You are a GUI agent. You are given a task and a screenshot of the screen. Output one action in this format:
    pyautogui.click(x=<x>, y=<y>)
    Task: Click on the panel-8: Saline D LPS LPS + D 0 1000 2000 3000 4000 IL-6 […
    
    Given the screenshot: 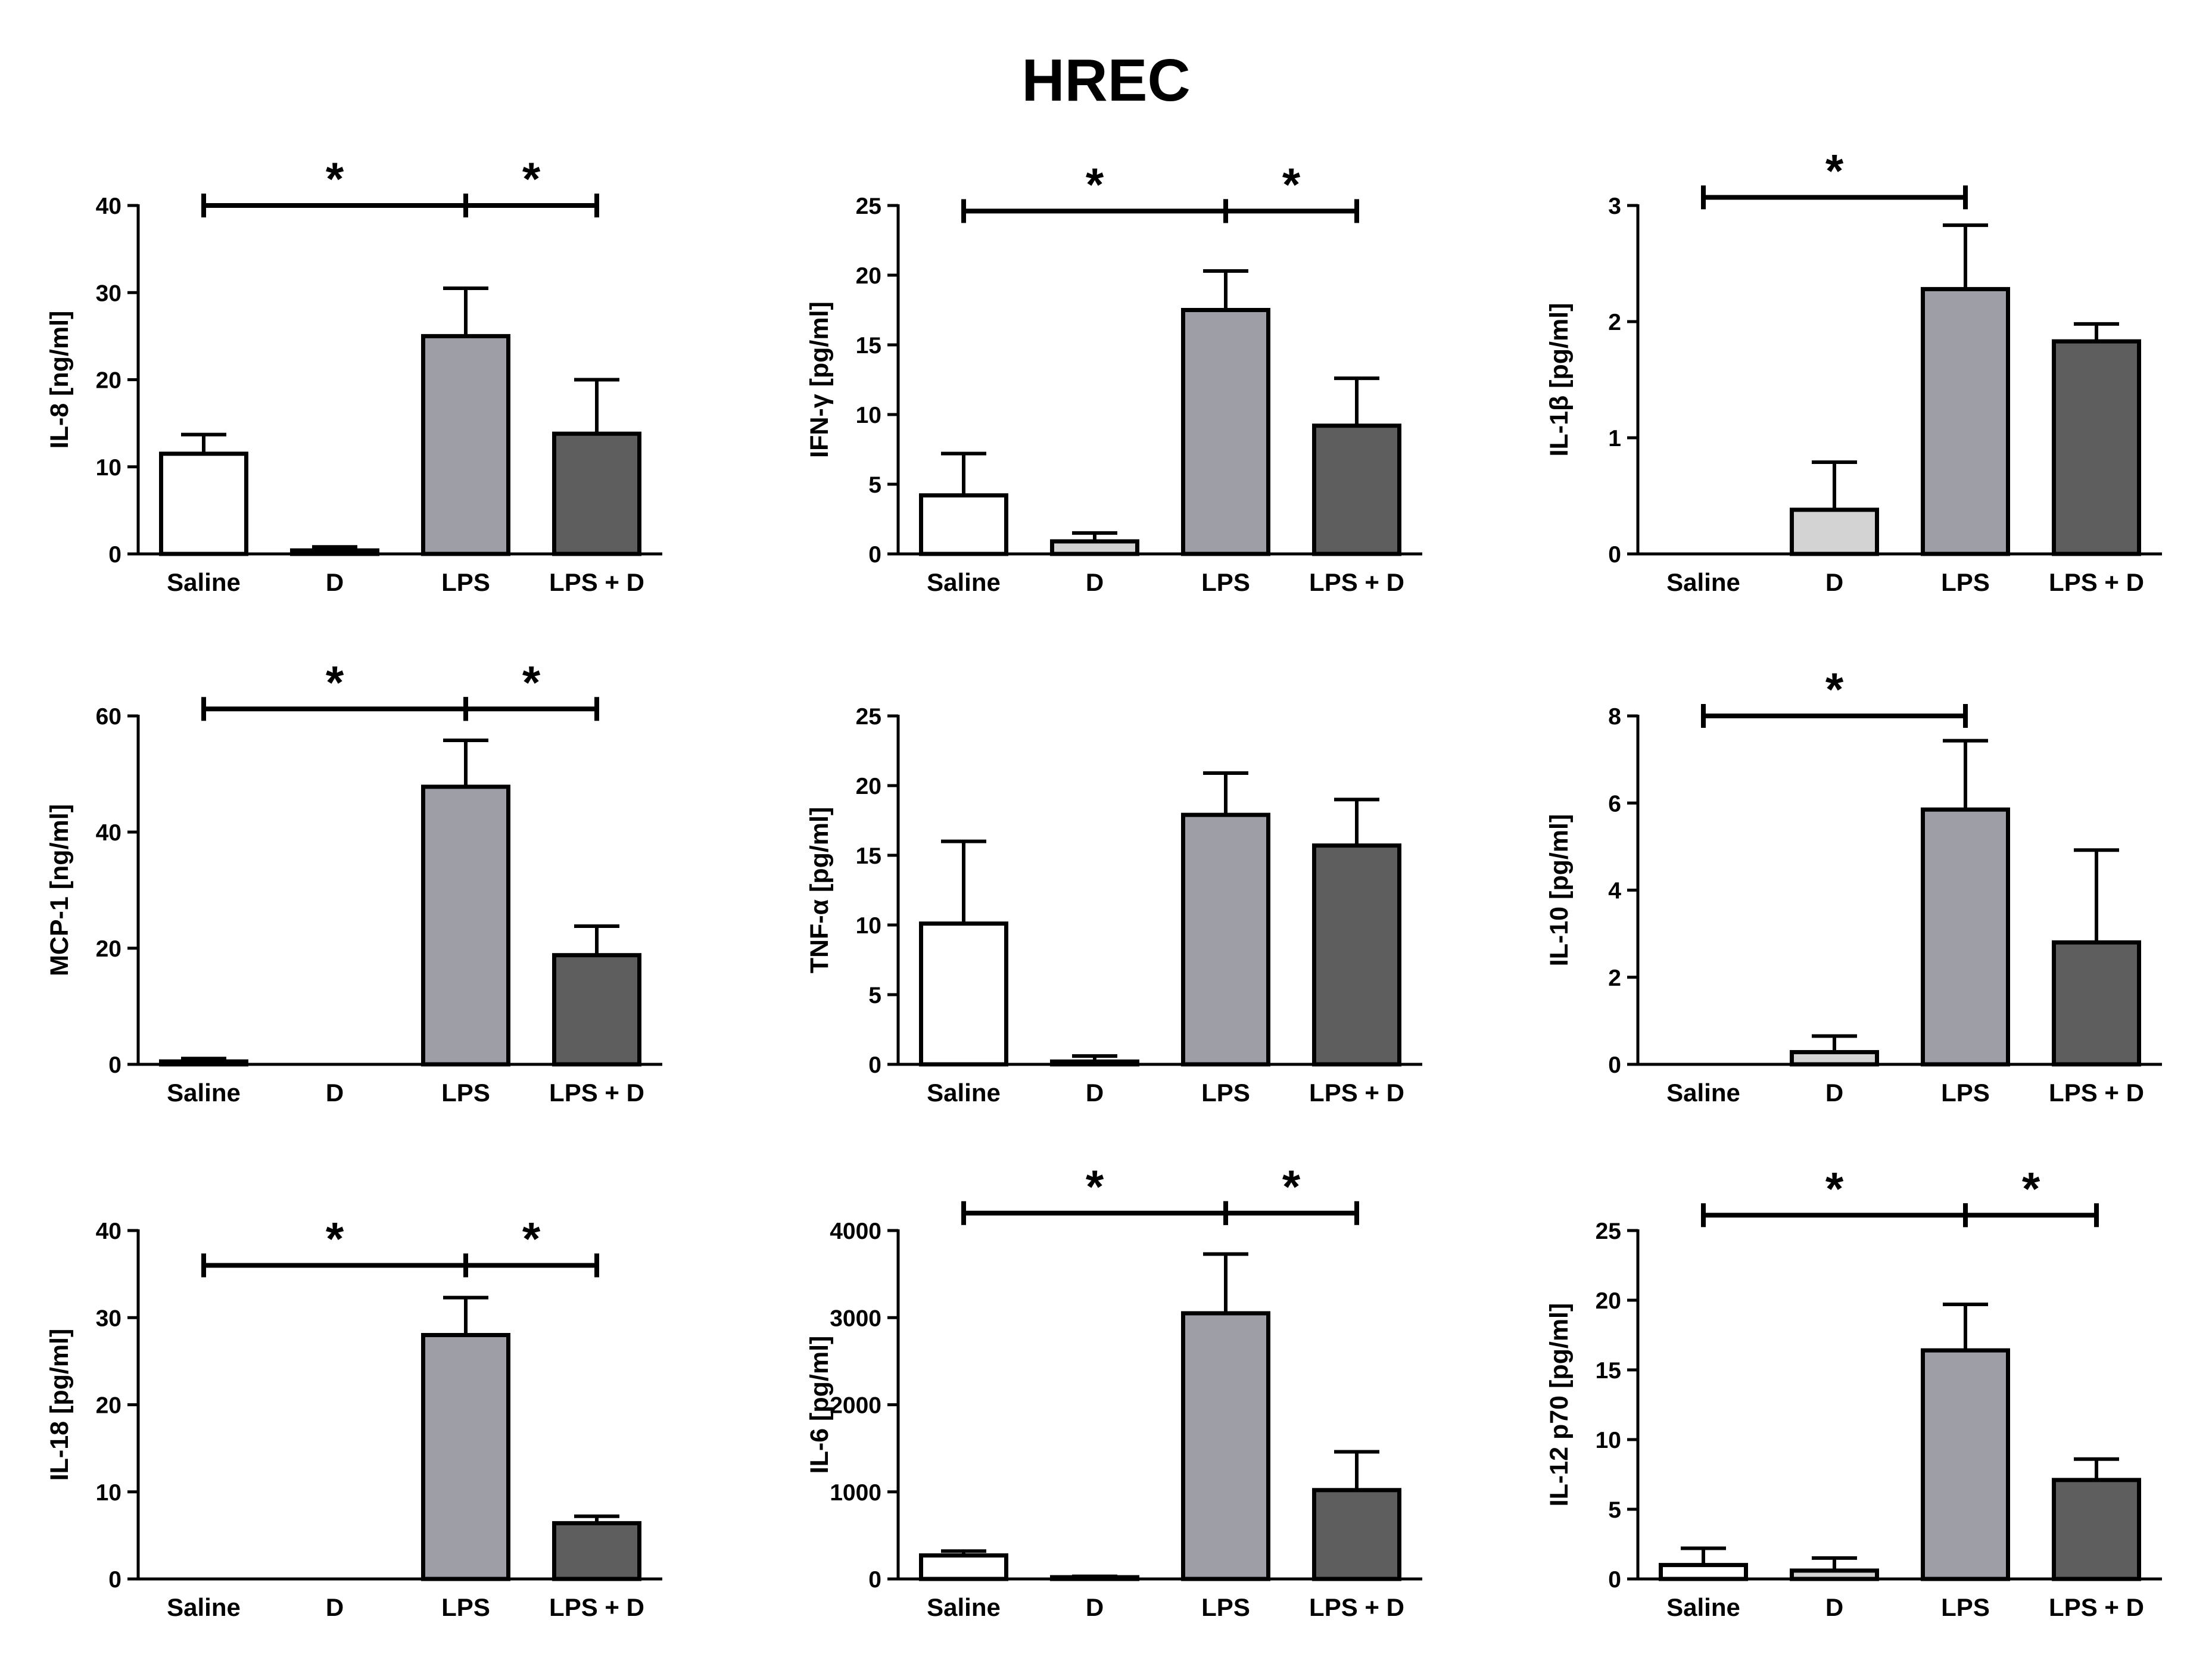 What is the action you would take?
    pyautogui.click(x=1113, y=1390)
    